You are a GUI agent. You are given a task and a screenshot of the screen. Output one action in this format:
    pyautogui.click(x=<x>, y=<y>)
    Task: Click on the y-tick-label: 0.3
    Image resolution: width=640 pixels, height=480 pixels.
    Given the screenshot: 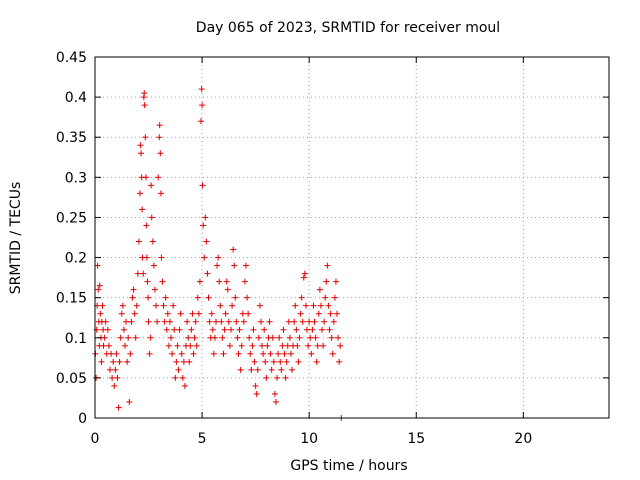 What is the action you would take?
    pyautogui.click(x=76, y=178)
    